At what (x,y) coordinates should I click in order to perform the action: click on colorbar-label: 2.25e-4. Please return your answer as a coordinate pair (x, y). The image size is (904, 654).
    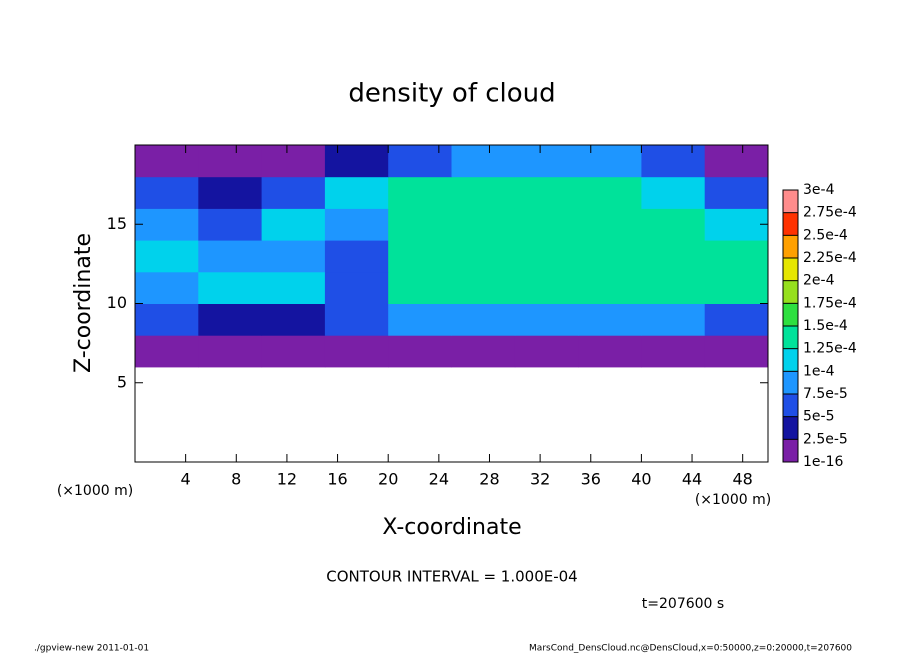
    Looking at the image, I should click on (830, 258).